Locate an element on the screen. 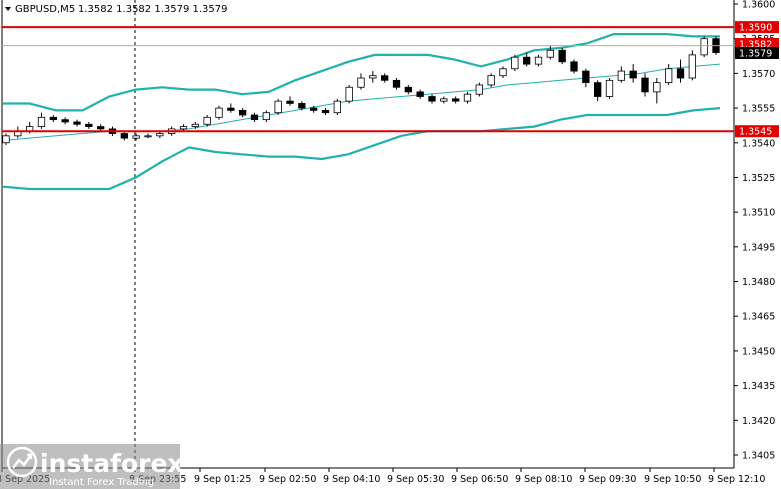  price-tick-label: 1.3405 is located at coordinates (758, 456).